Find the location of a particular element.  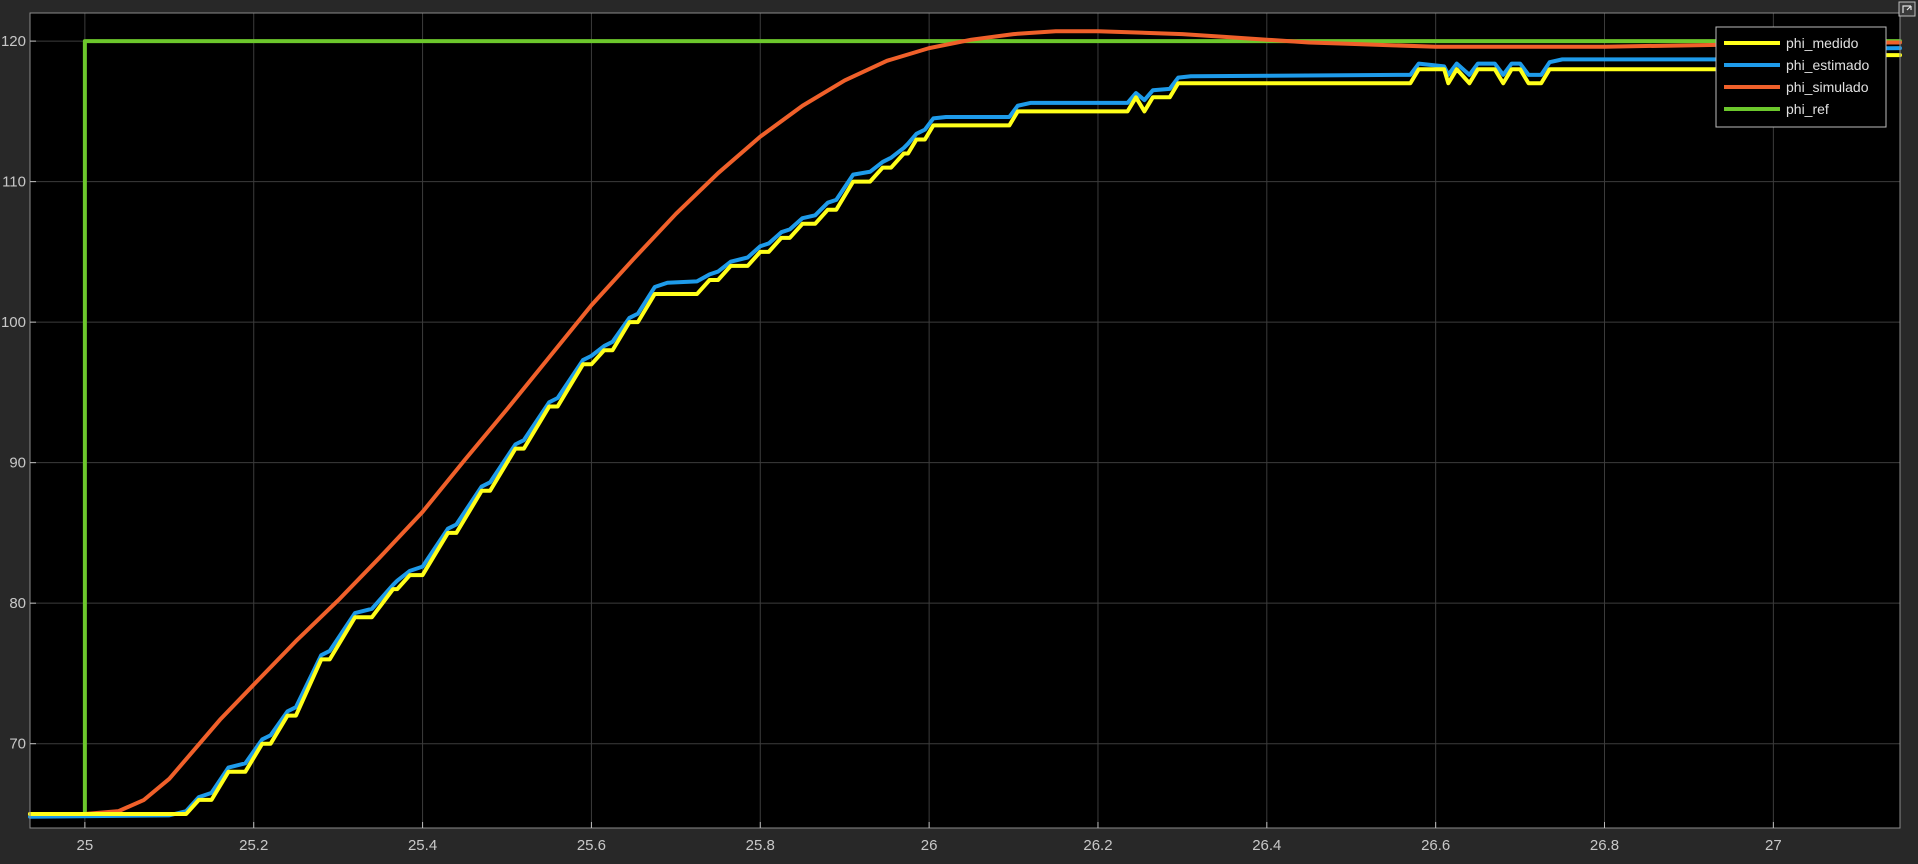

x-tick-label: 27 is located at coordinates (1773, 845).